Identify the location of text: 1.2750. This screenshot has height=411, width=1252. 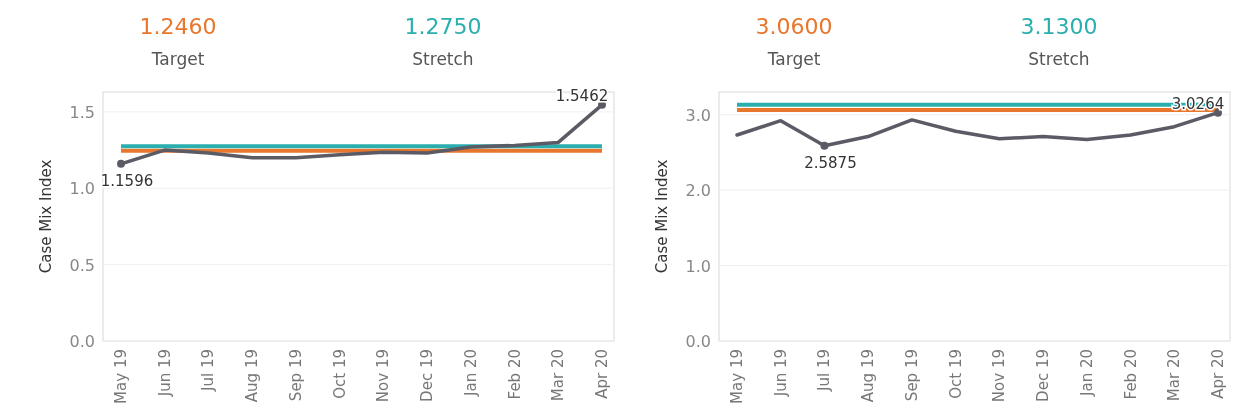
(443, 26).